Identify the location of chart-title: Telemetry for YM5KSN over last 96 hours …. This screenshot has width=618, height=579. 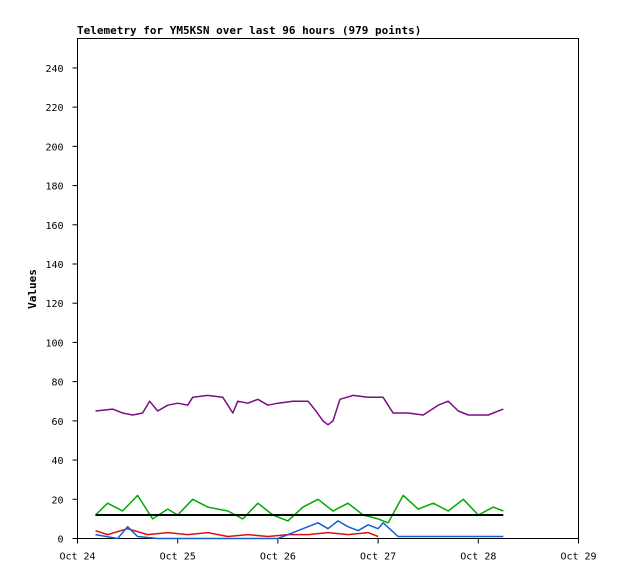
(249, 30).